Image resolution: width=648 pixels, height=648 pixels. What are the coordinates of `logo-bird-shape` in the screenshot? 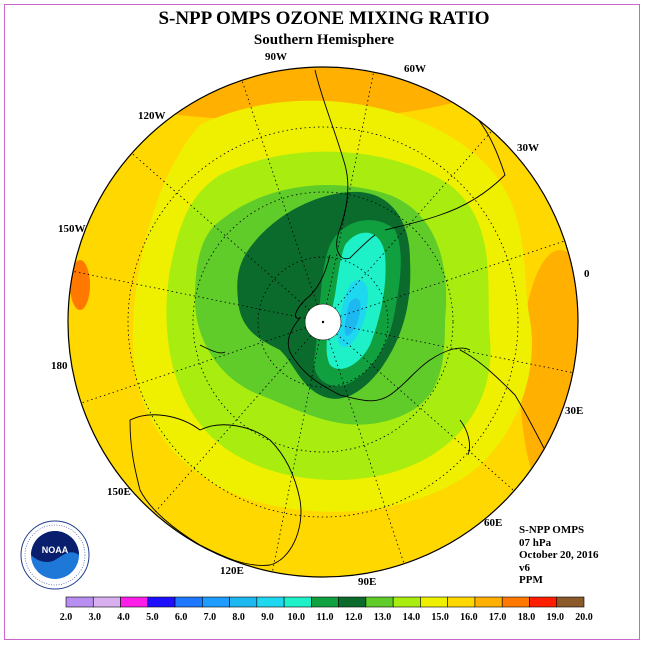 It's located at (55, 547).